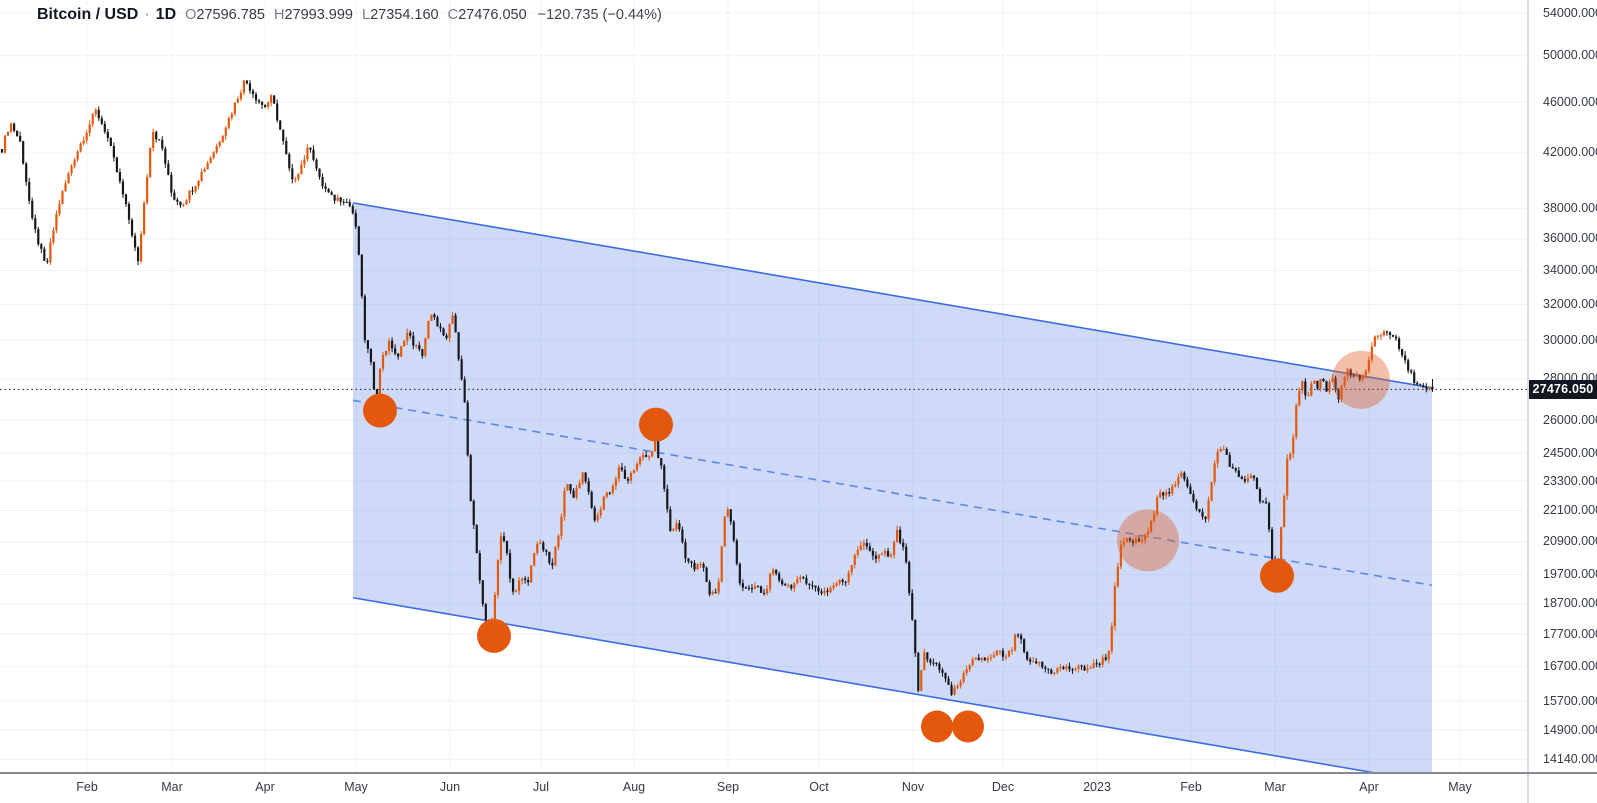 Image resolution: width=1597 pixels, height=803 pixels. Describe the element at coordinates (1460, 787) in the screenshot. I see `time-tick-label: May` at that location.